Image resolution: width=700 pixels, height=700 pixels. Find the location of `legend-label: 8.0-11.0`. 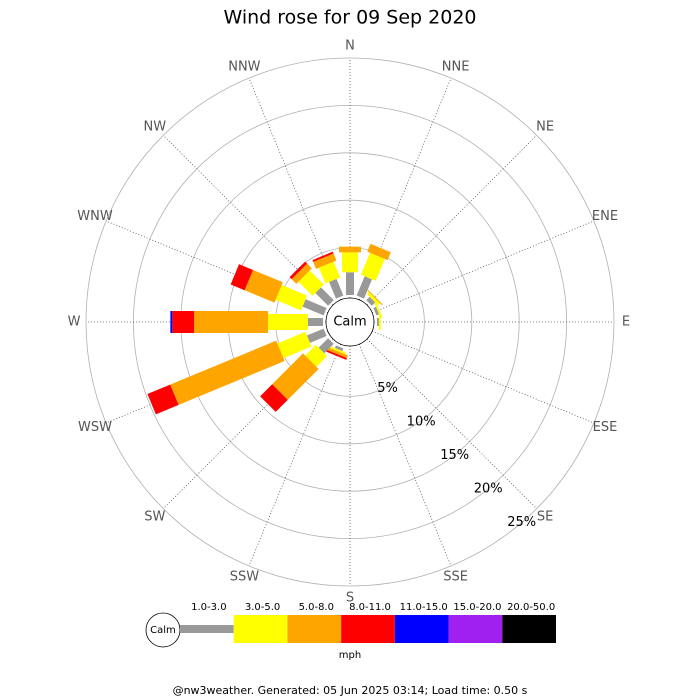

legend-label: 8.0-11.0 is located at coordinates (370, 607).